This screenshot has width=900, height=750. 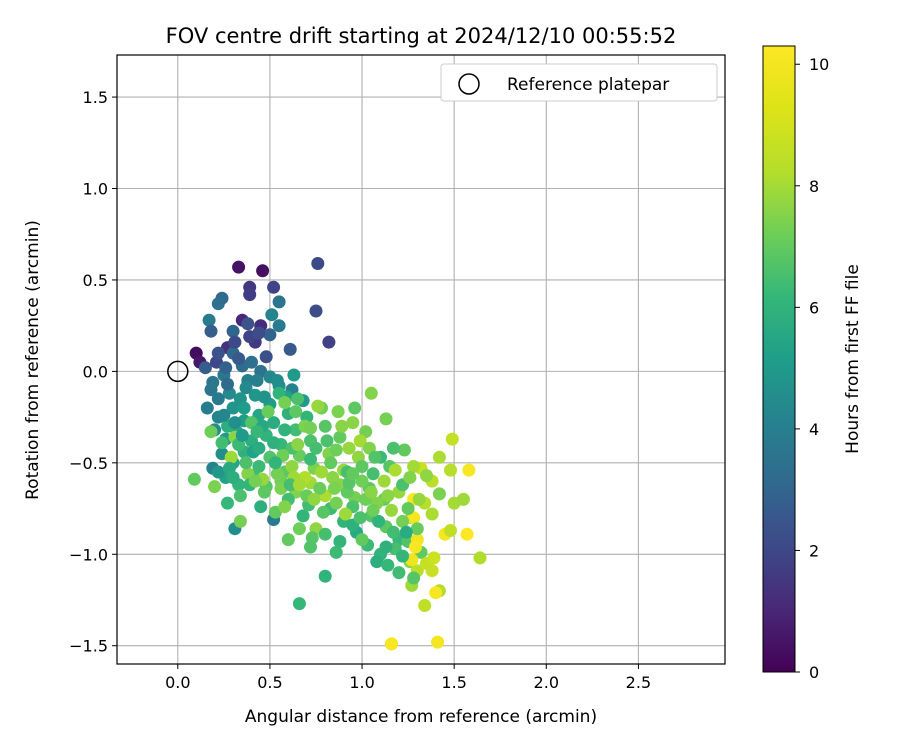 What do you see at coordinates (812, 363) in the screenshot?
I see `colorbar: 0 2 4 6 8 10 Hours from first FF file` at bounding box center [812, 363].